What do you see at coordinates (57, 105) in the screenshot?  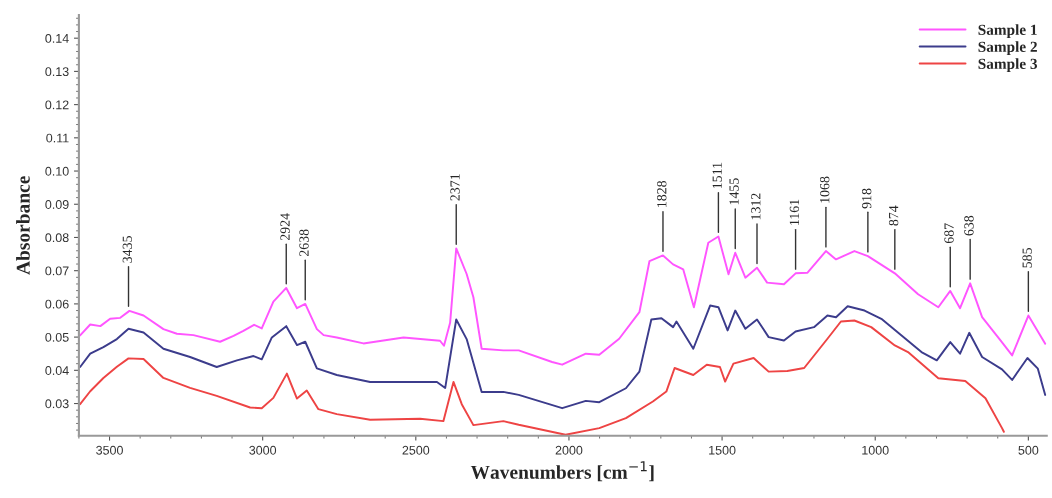 I see `y-tick-label: 0.12` at bounding box center [57, 105].